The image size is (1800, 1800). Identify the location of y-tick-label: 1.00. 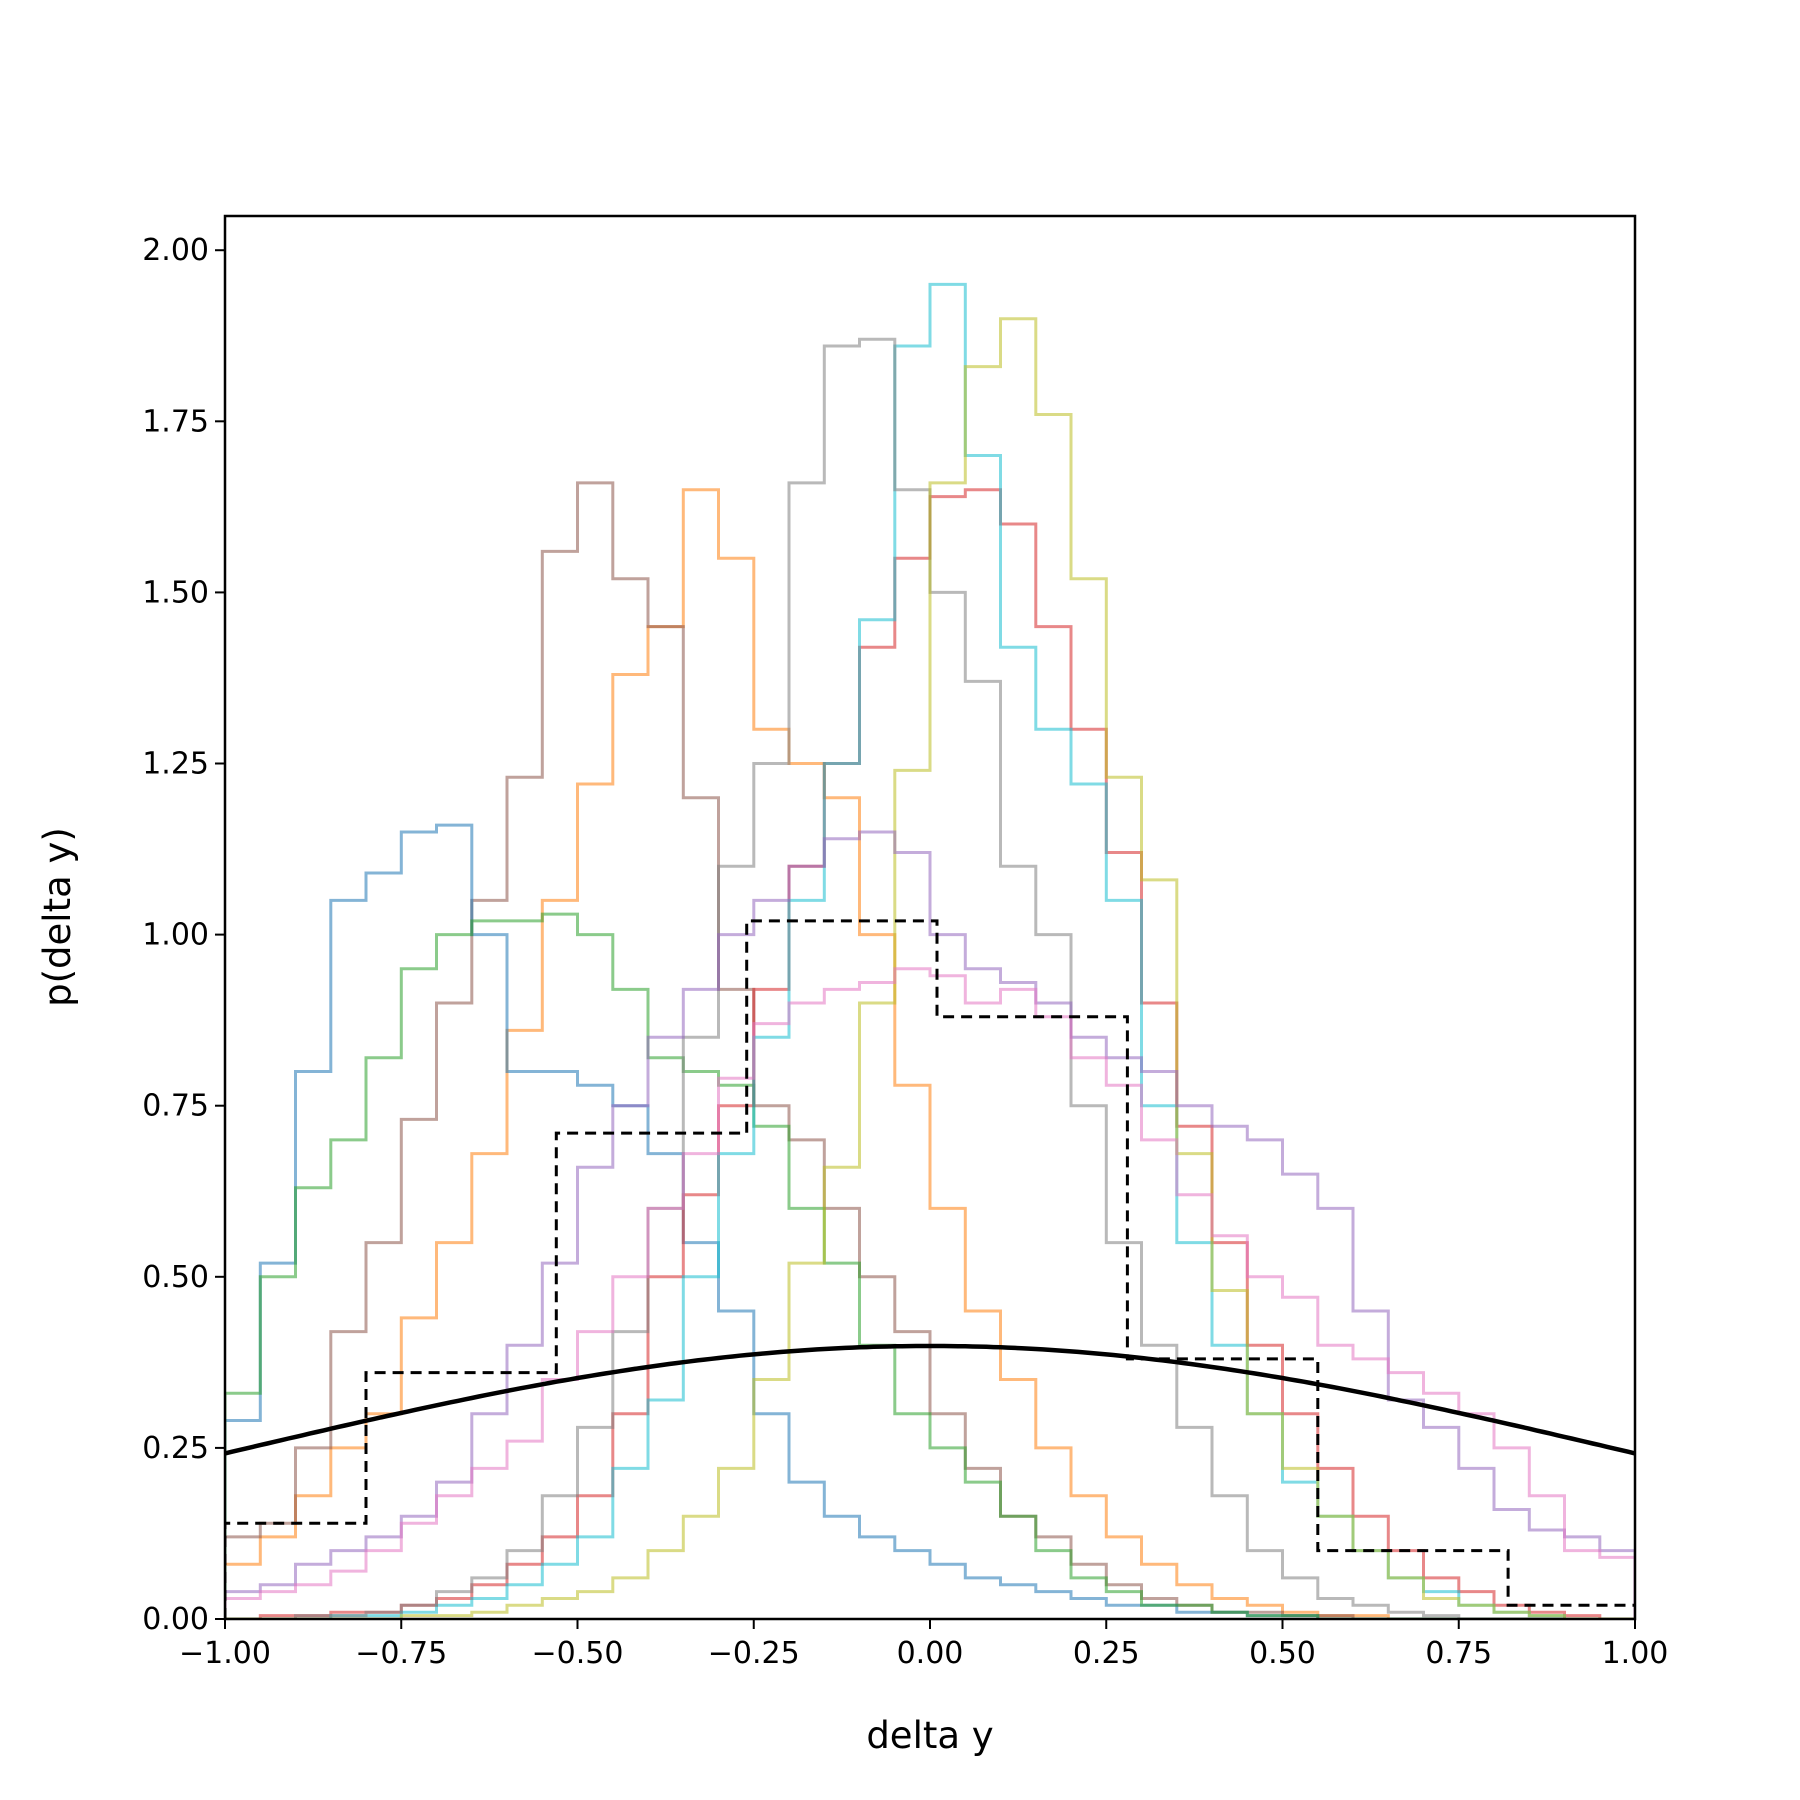
(175, 935).